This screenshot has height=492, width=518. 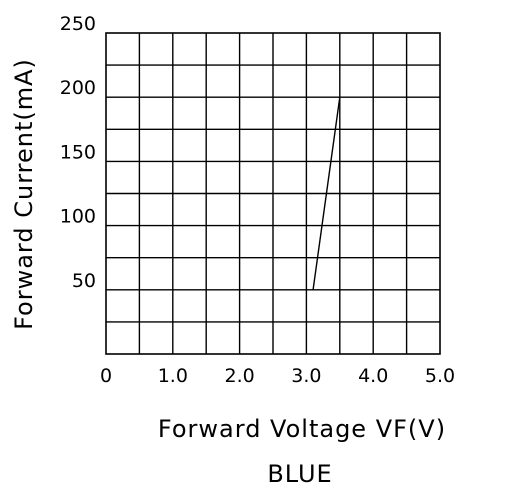 What do you see at coordinates (106, 376) in the screenshot?
I see `x-tick-label: 0` at bounding box center [106, 376].